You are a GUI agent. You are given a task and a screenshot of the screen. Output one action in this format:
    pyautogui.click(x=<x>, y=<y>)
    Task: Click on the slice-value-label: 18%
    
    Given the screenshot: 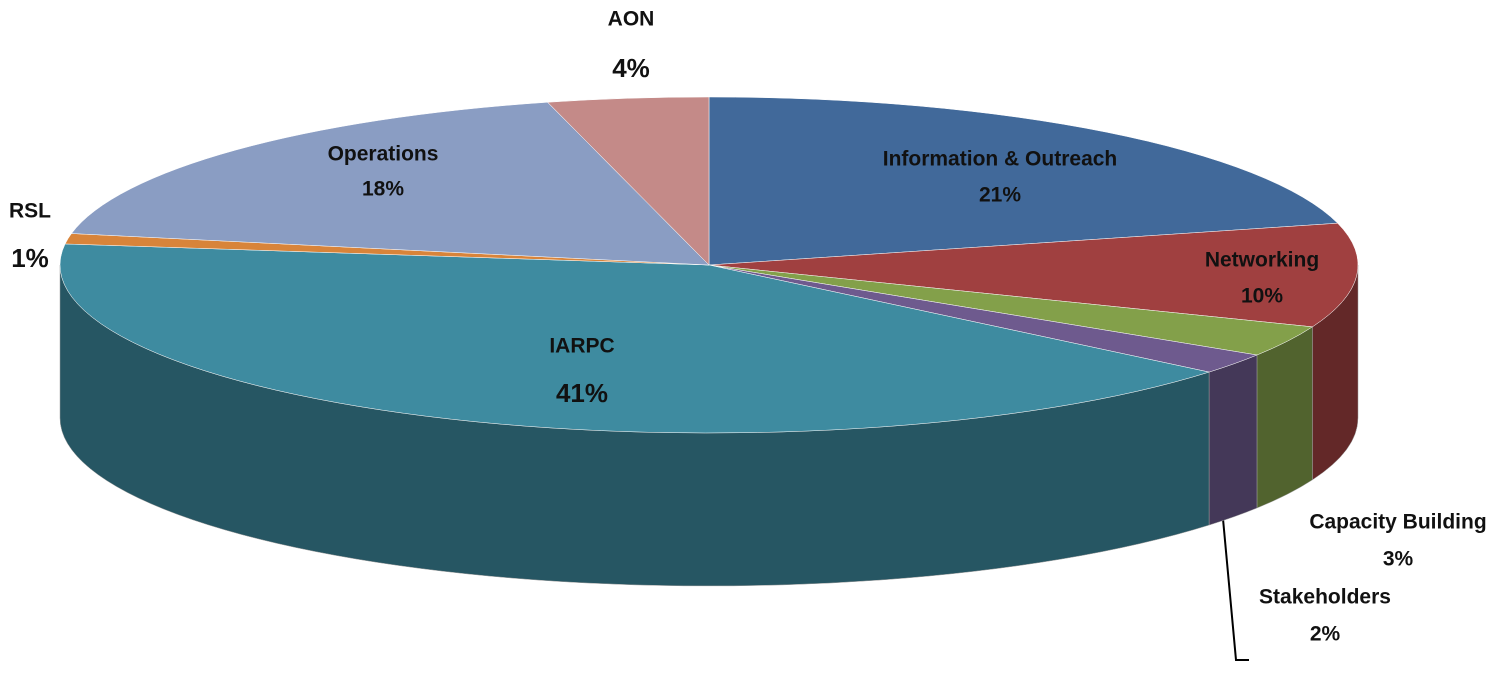 What is the action you would take?
    pyautogui.click(x=383, y=189)
    